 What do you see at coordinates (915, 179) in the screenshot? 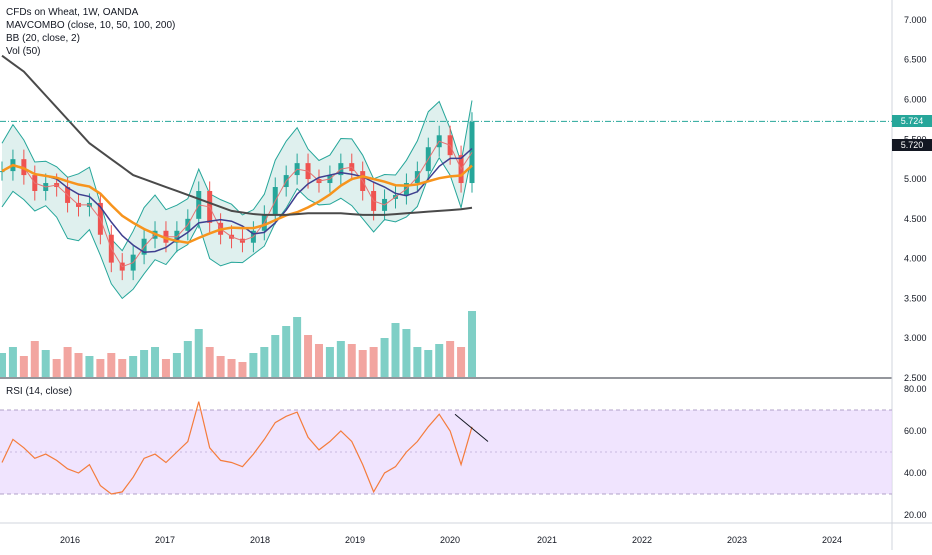
I see `price-axis-tick: 5.000` at bounding box center [915, 179].